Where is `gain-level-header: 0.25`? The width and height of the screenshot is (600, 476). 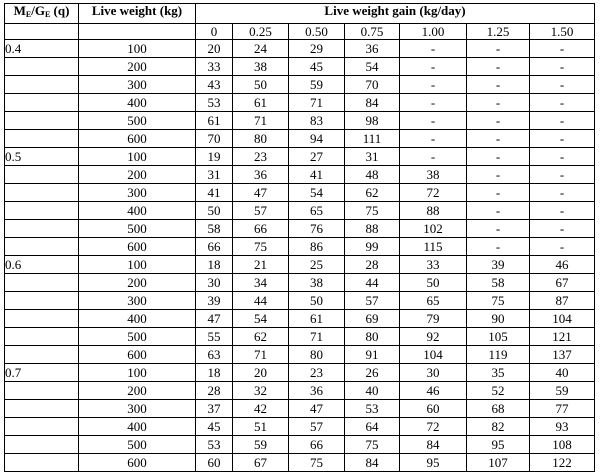 gain-level-header: 0.25 is located at coordinates (260, 31).